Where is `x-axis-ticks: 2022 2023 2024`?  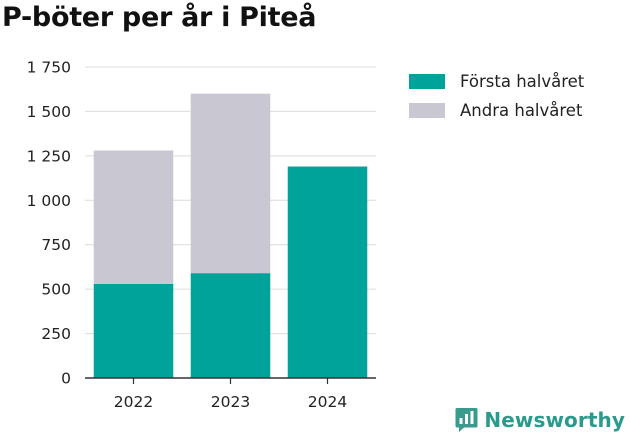
x-axis-ticks: 2022 2023 2024 is located at coordinates (230, 394).